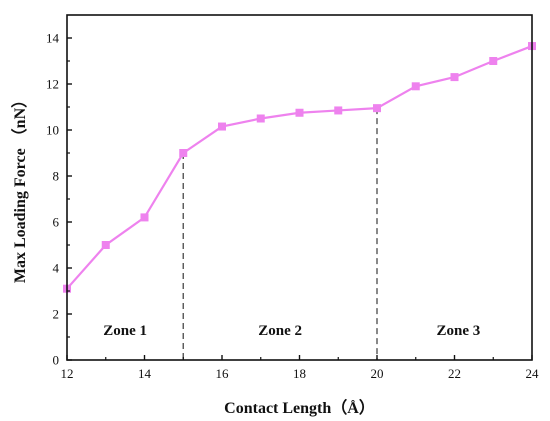  I want to click on x-tick-label: 24, so click(533, 373).